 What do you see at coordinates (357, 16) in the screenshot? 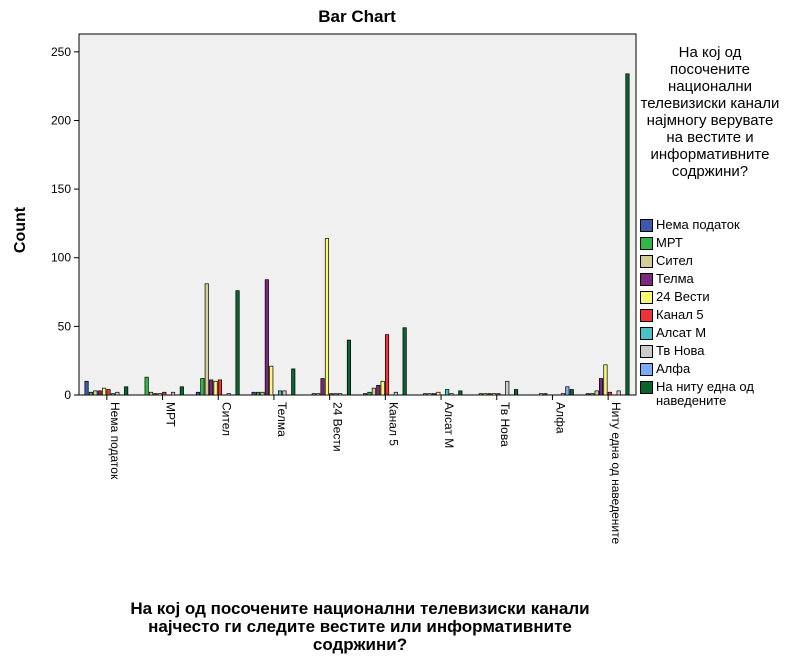
I see `chart-title: Bar Chart` at bounding box center [357, 16].